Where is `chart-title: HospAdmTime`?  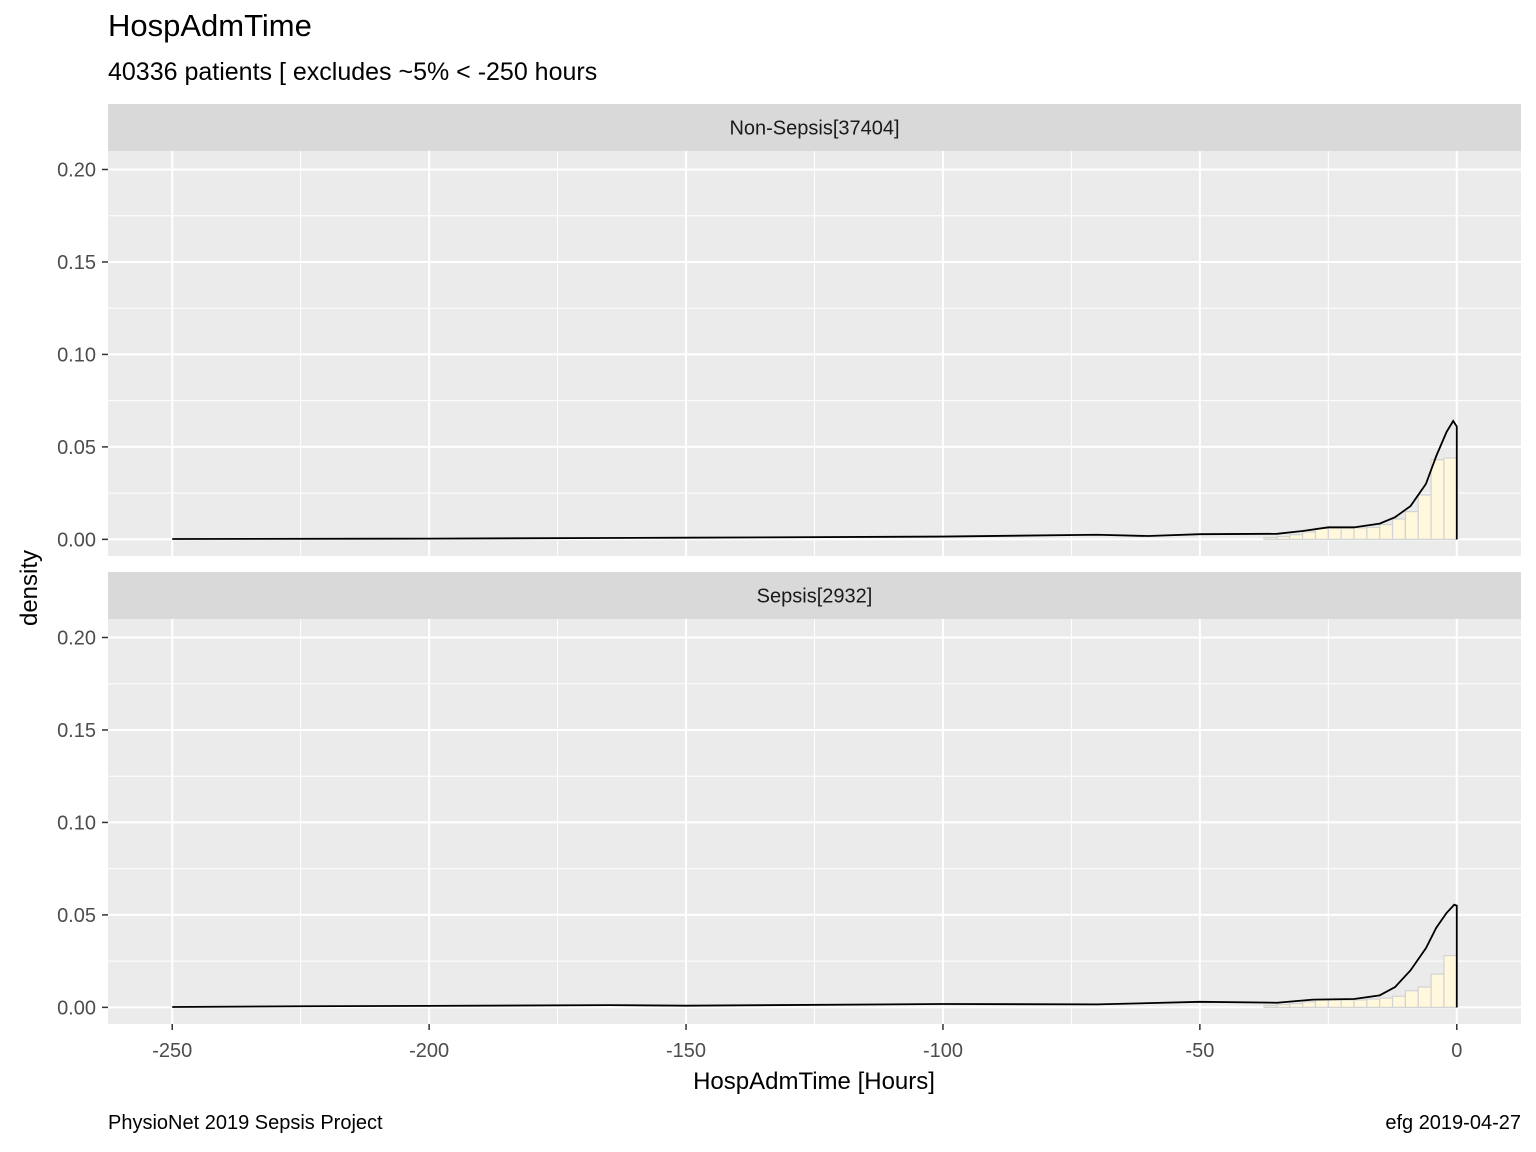
chart-title: HospAdmTime is located at coordinates (210, 25).